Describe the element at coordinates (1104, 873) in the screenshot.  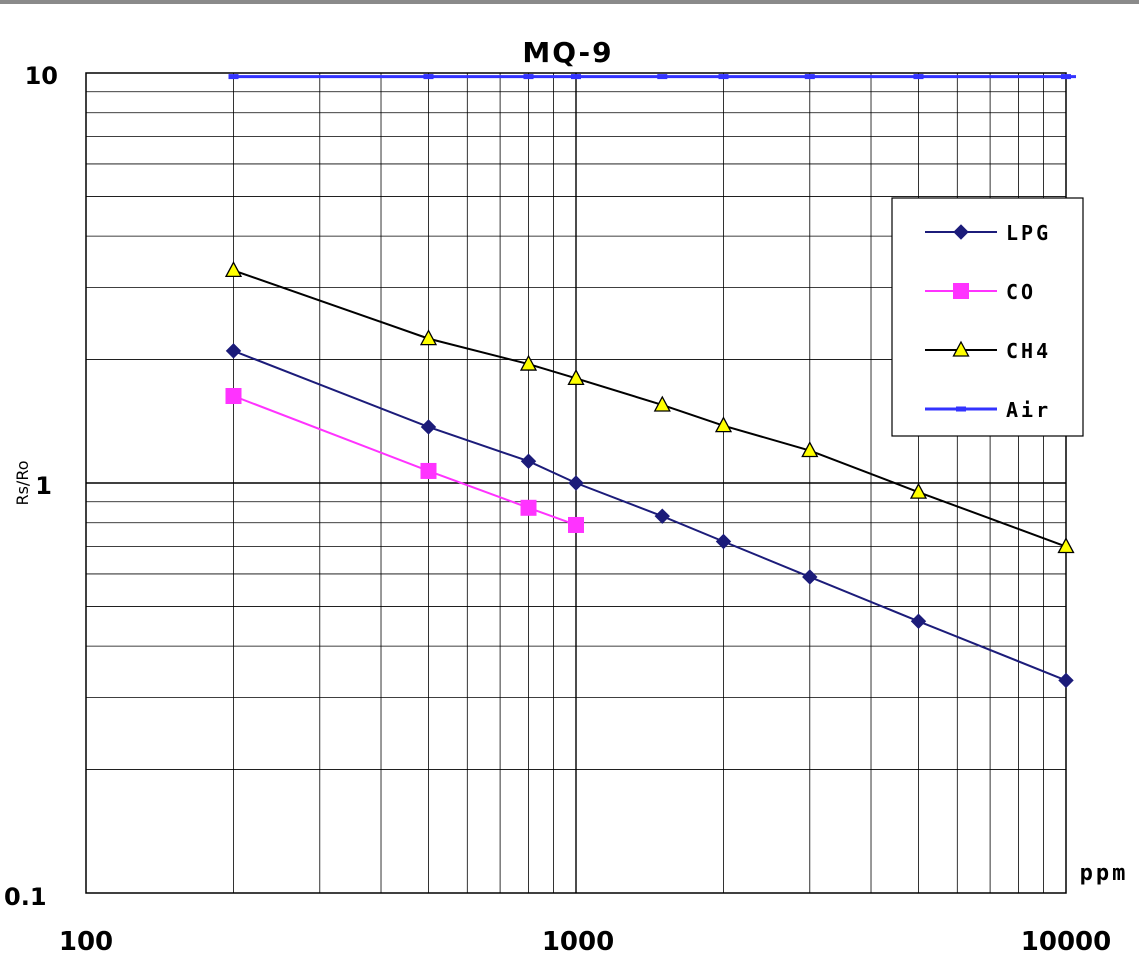
I see `x-axis-label: ppm` at that location.